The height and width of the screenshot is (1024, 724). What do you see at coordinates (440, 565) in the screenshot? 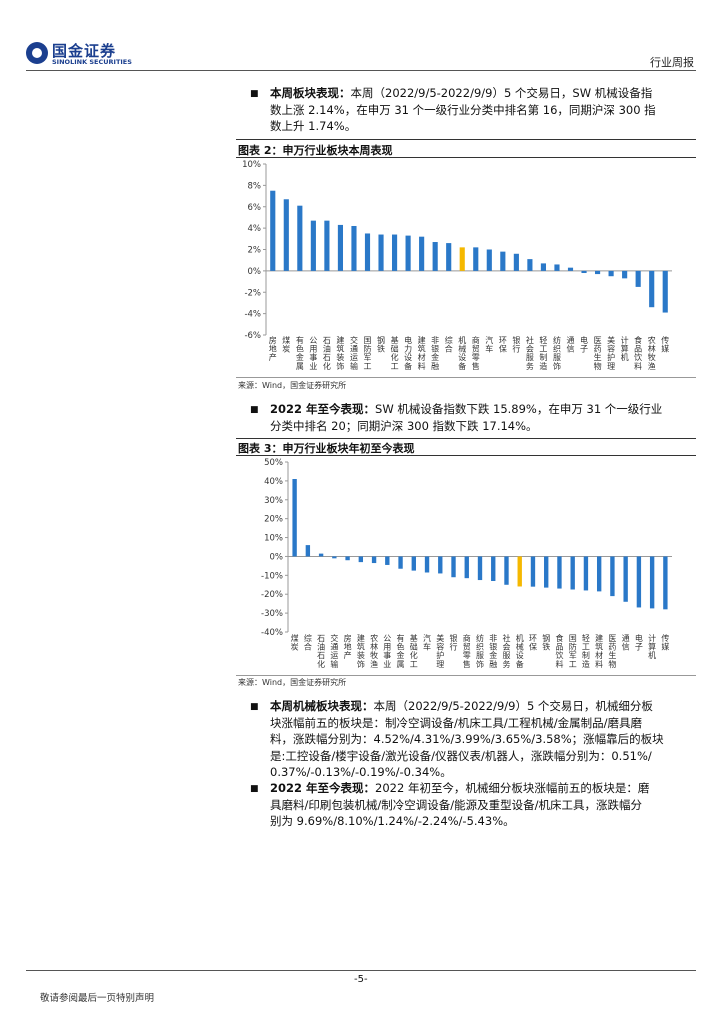
I see `bar-美容护理` at bounding box center [440, 565].